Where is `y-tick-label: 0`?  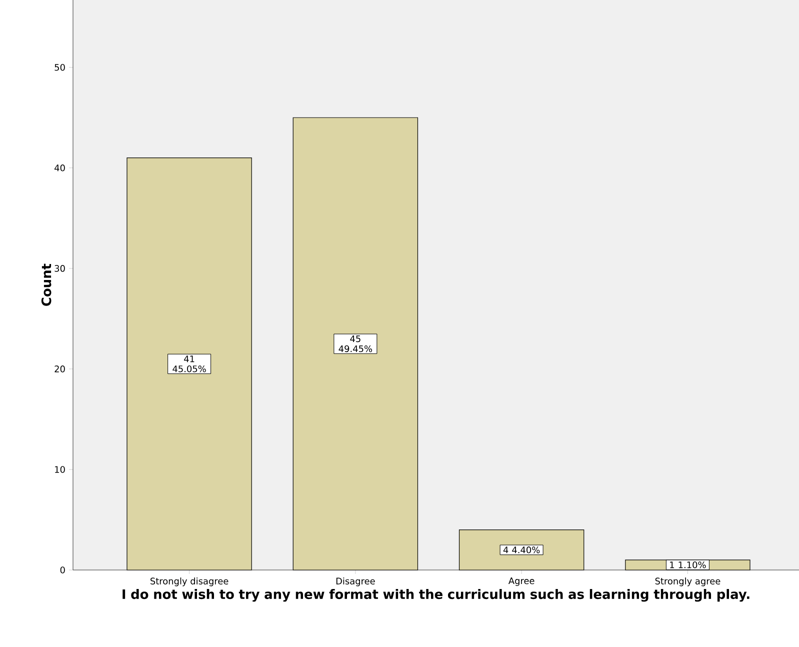
y-tick-label: 0 is located at coordinates (62, 570).